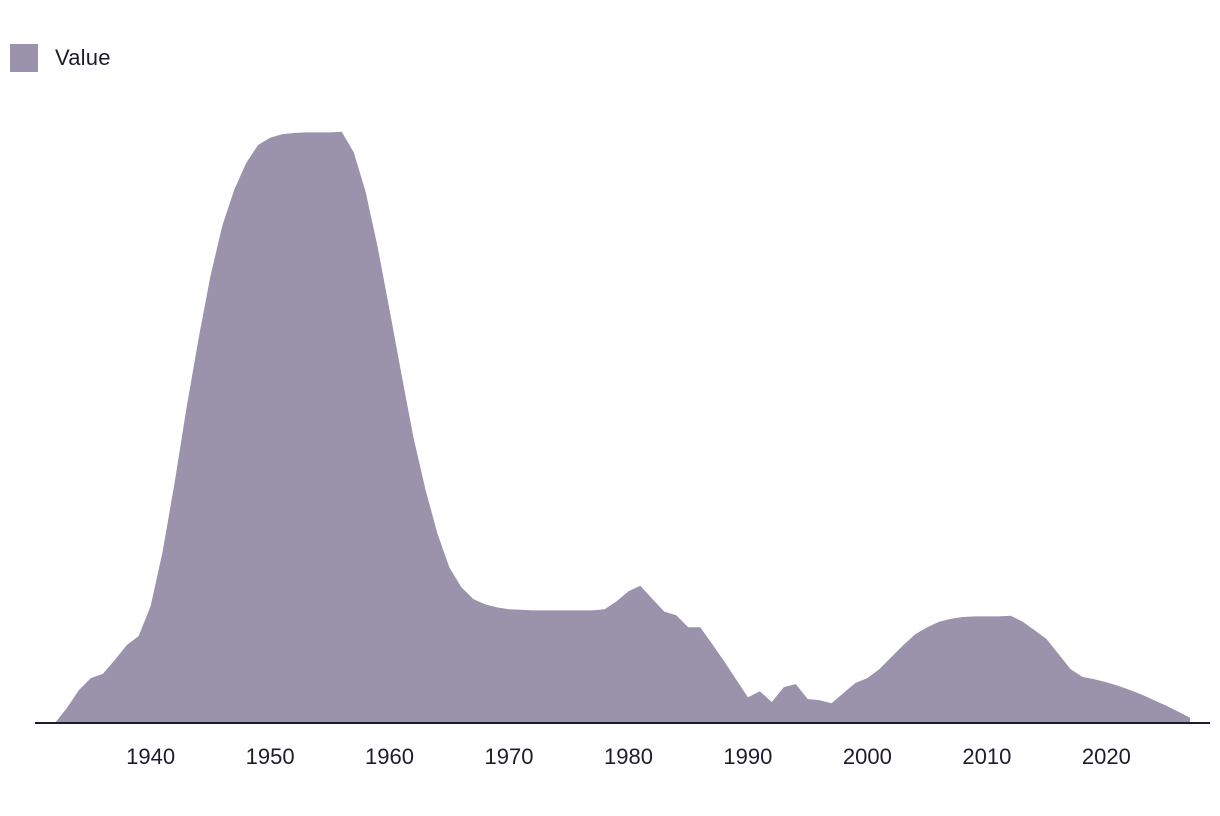 The width and height of the screenshot is (1220, 816). Describe the element at coordinates (509, 756) in the screenshot. I see `x-tick-label-1970: 1970` at that location.